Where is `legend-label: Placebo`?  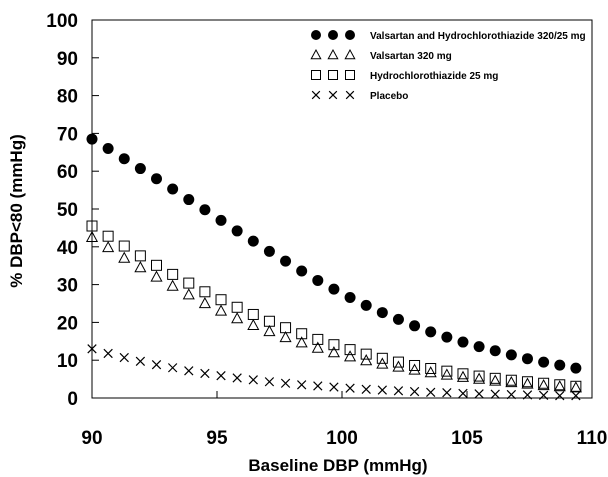 legend-label: Placebo is located at coordinates (389, 96).